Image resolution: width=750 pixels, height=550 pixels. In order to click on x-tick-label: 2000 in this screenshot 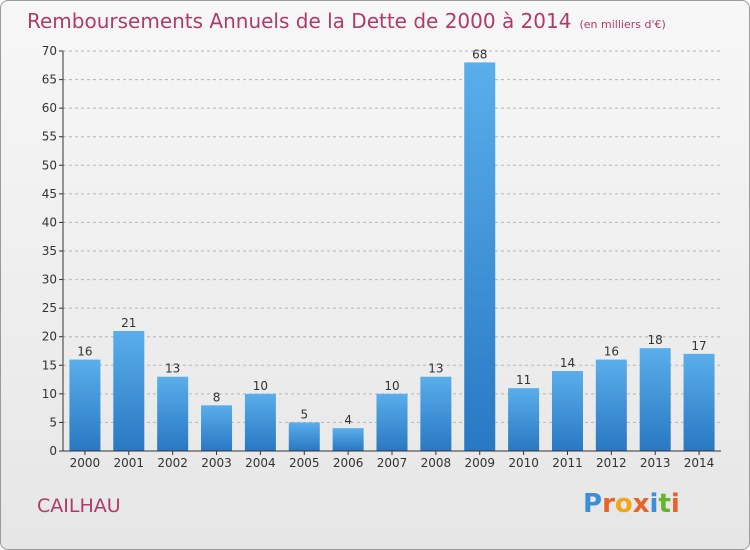, I will do `click(85, 463)`.